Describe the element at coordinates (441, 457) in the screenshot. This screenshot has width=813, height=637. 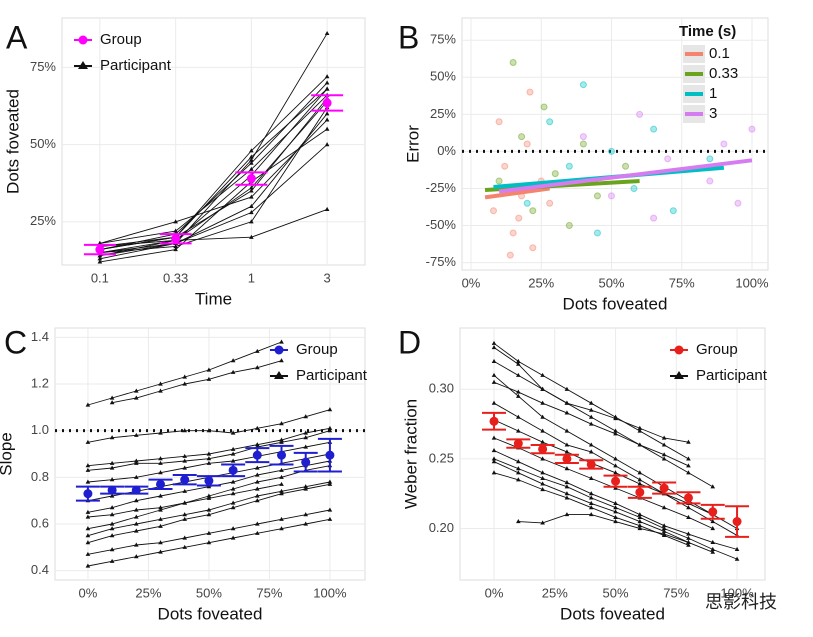
I see `y-tick-label: 0.25` at that location.